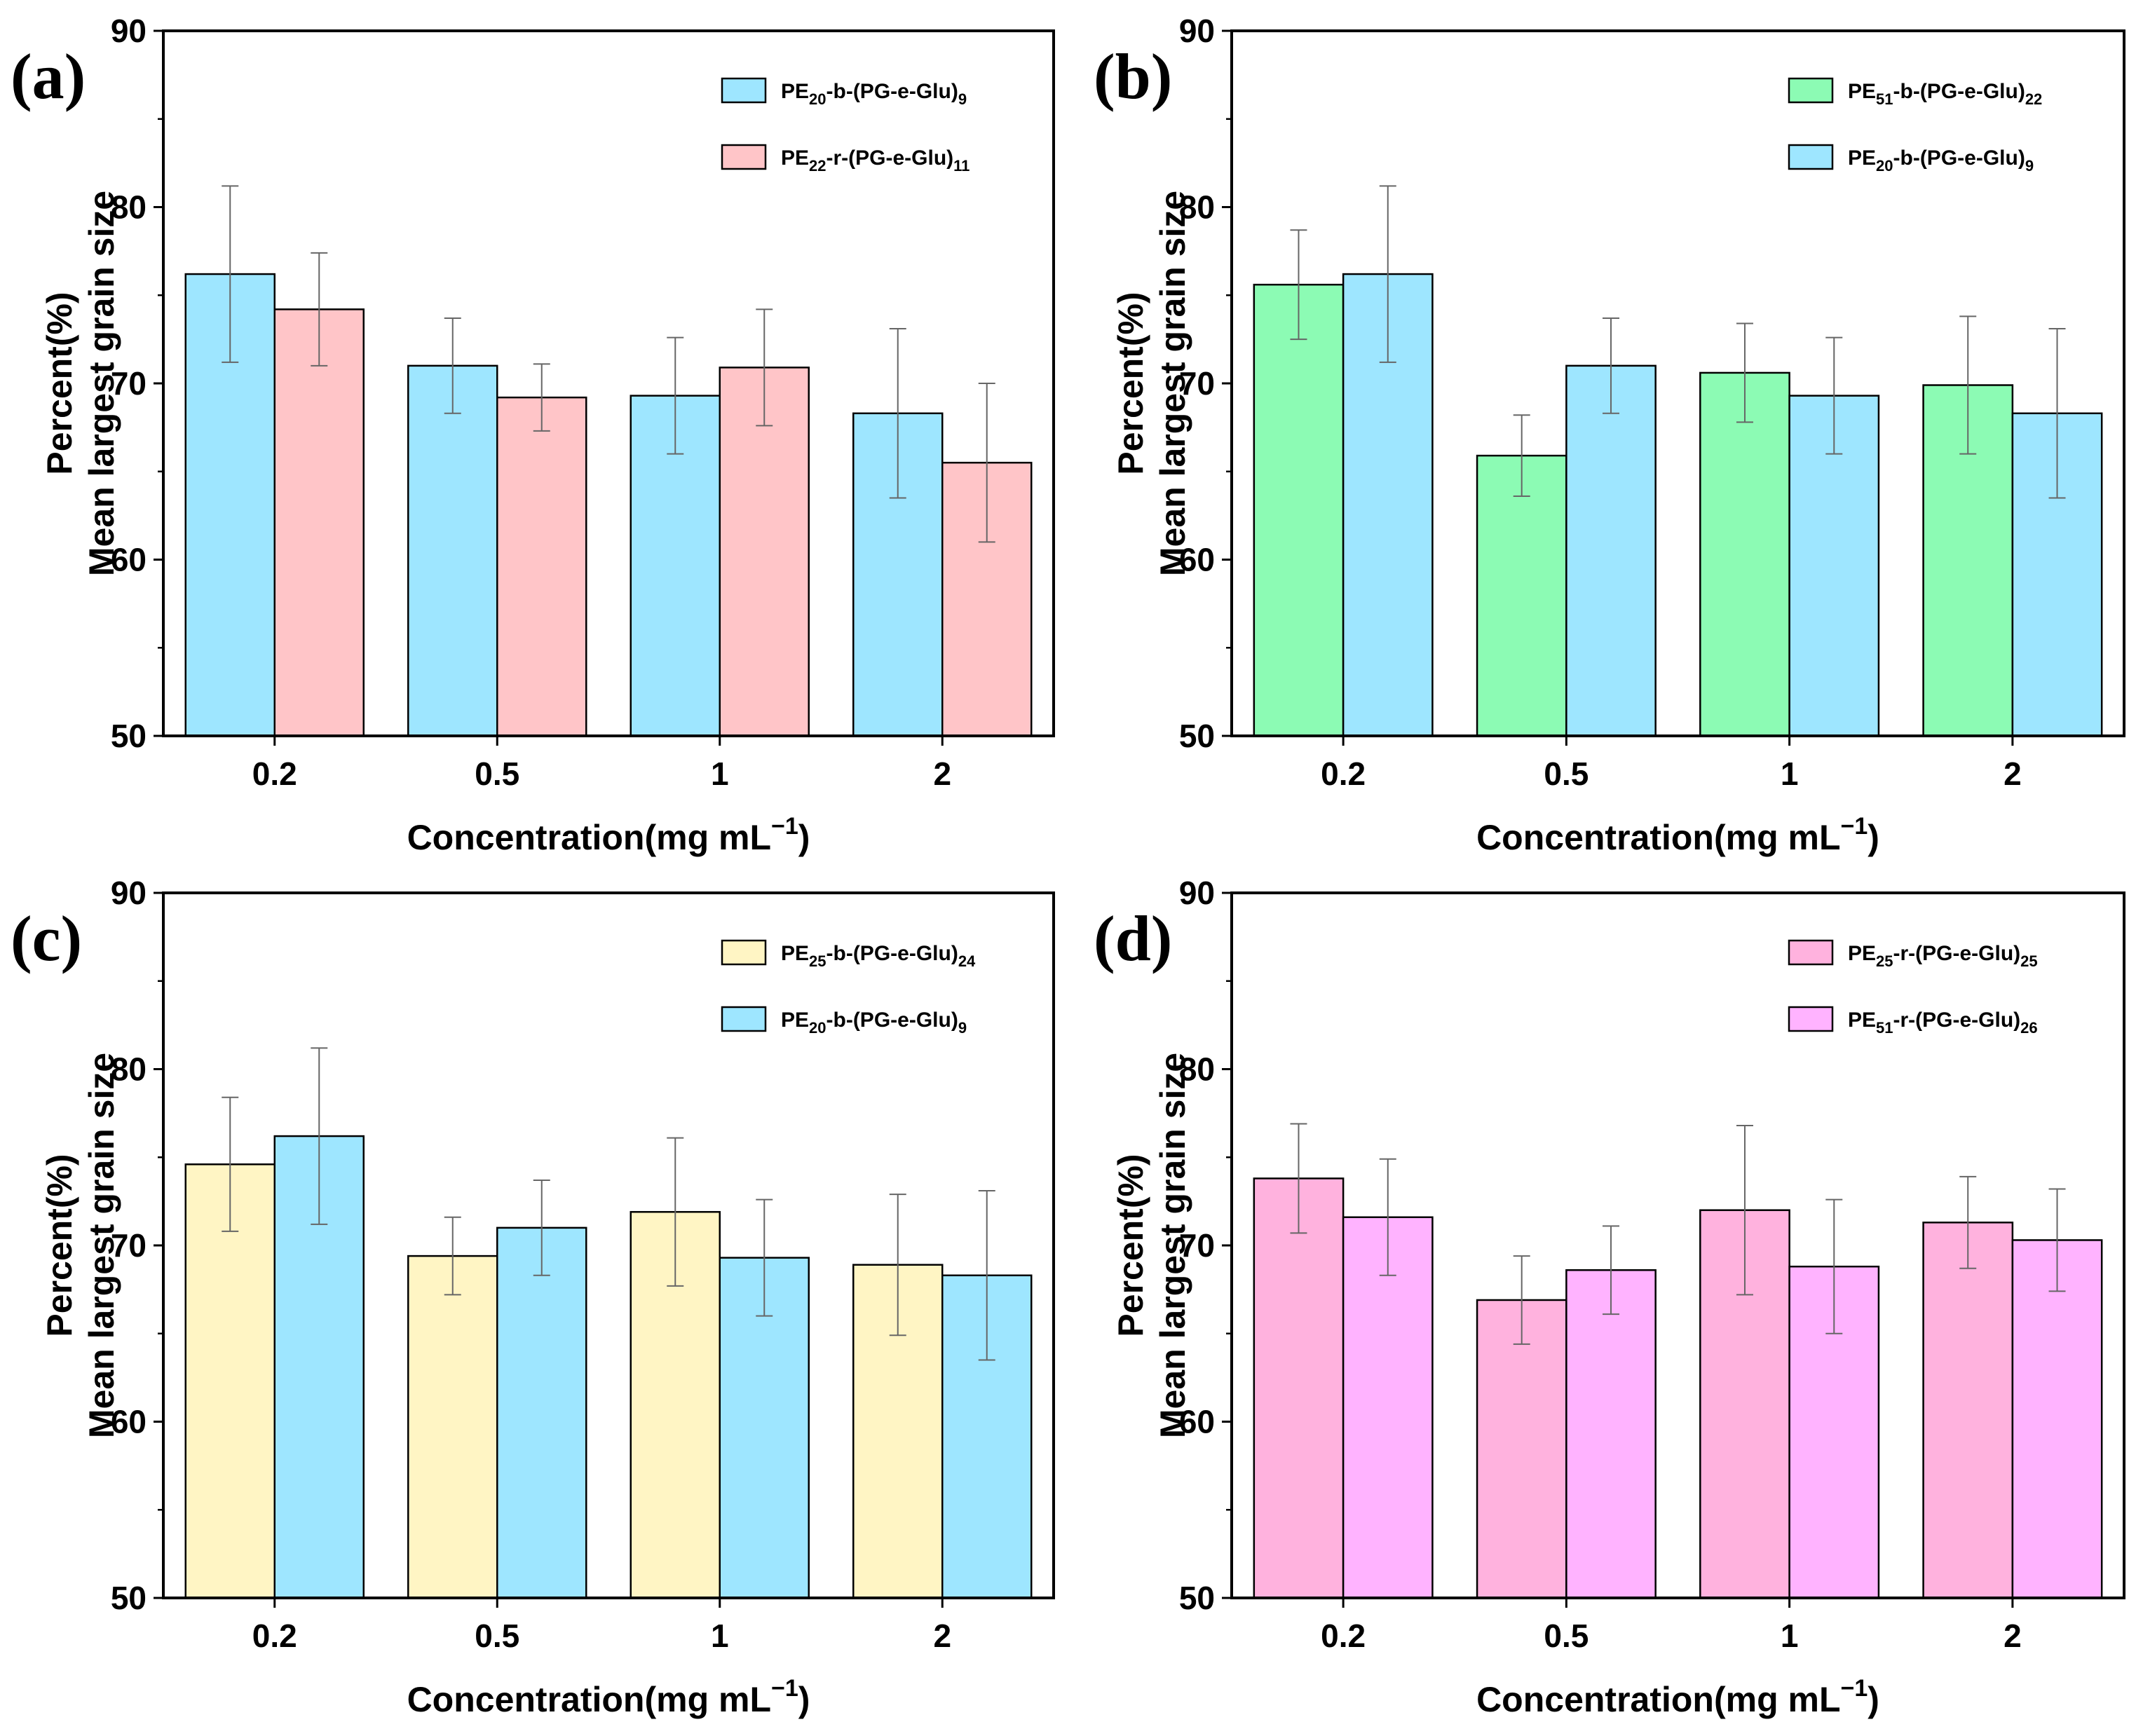  What do you see at coordinates (1811, 952) in the screenshot?
I see `legend-swatch-pink` at bounding box center [1811, 952].